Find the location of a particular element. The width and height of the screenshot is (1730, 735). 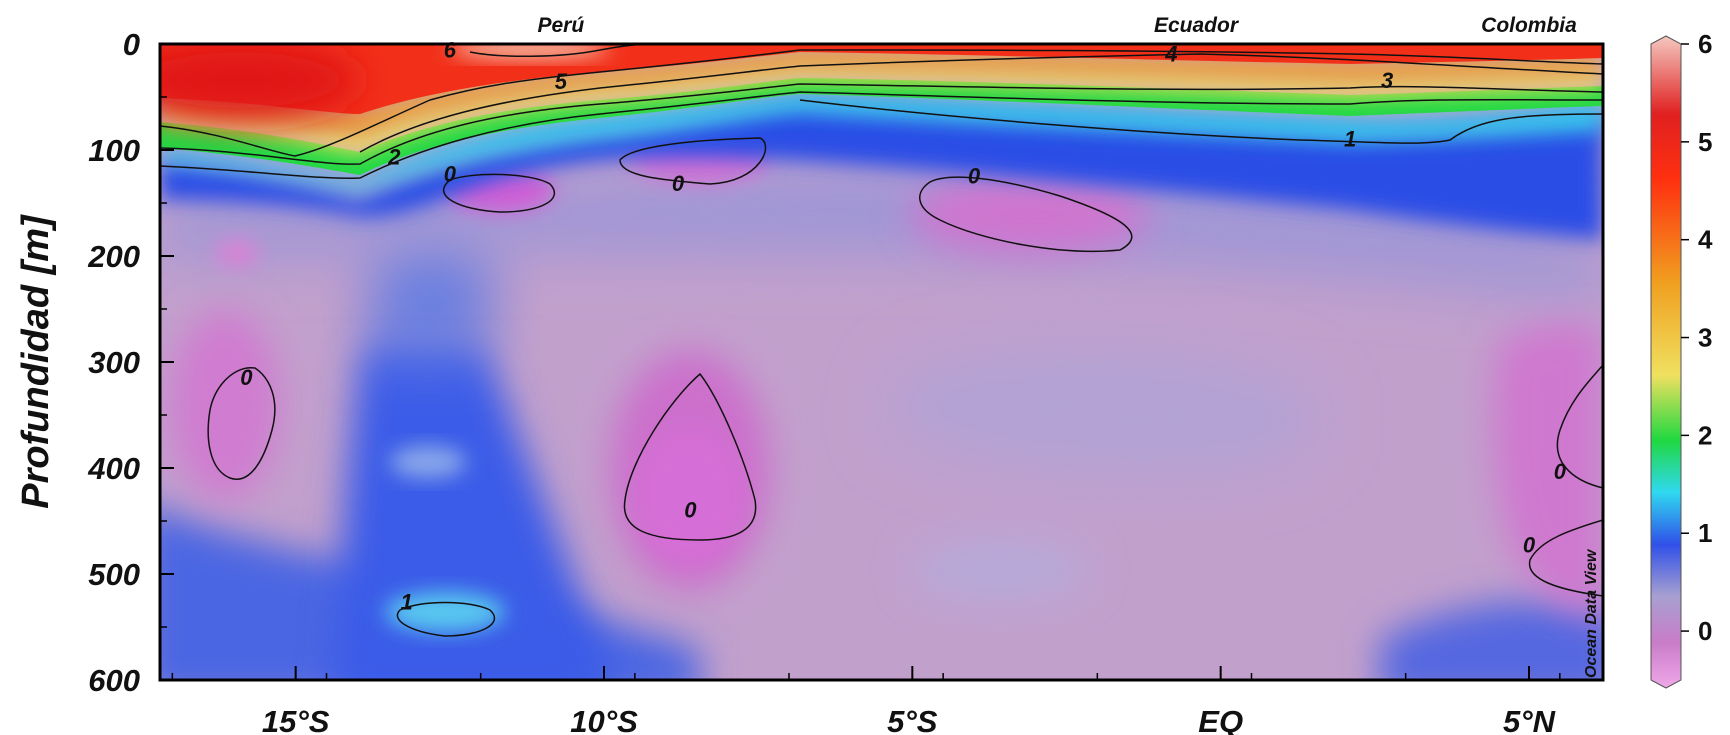

field-cyan-upper is located at coordinates (428, 462).